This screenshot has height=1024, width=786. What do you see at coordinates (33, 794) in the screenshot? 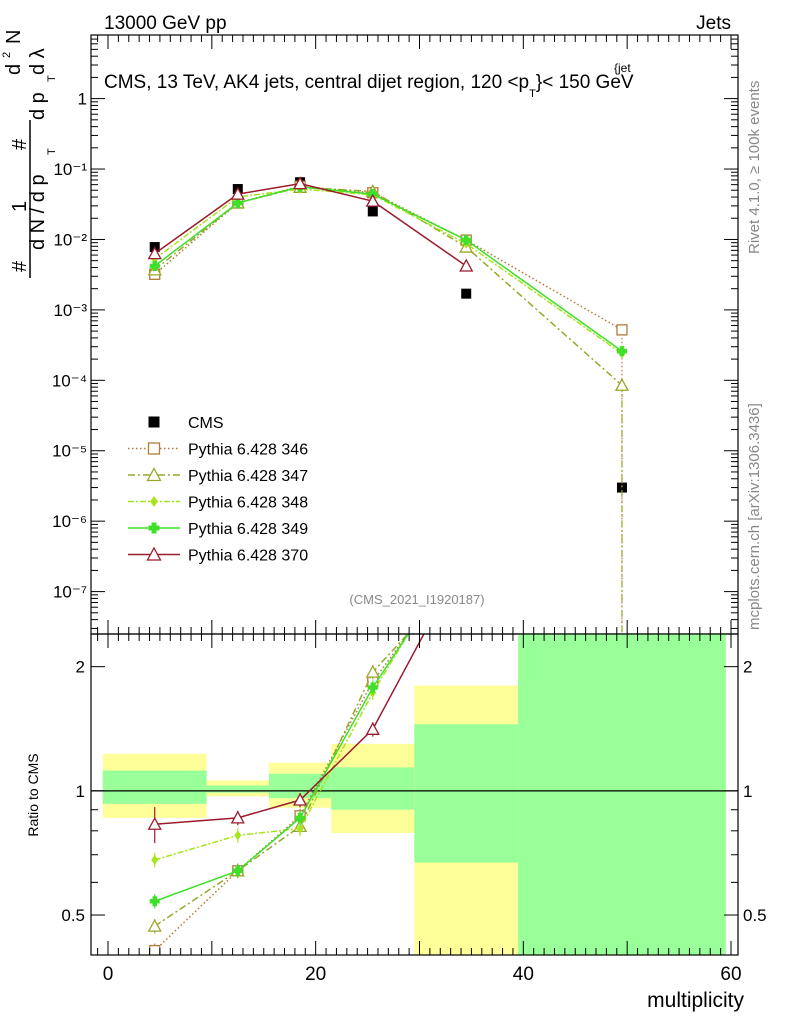
I see `ratio-y-axis-label: Ratio to CMS` at bounding box center [33, 794].